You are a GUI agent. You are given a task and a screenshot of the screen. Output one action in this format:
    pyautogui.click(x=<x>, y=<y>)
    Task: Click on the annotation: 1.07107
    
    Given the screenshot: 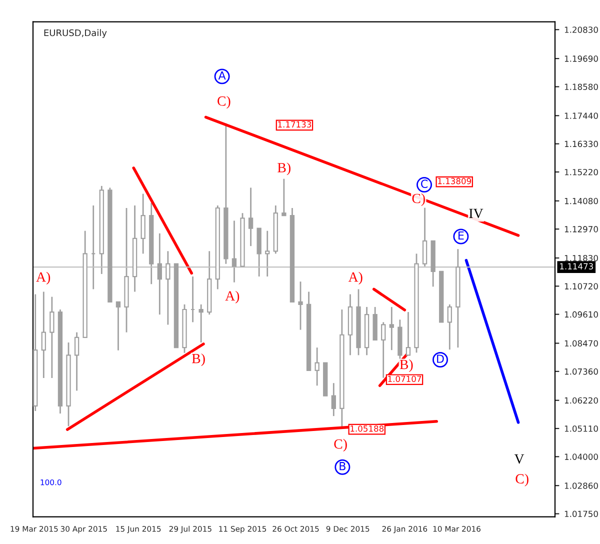 What is the action you would take?
    pyautogui.click(x=405, y=379)
    